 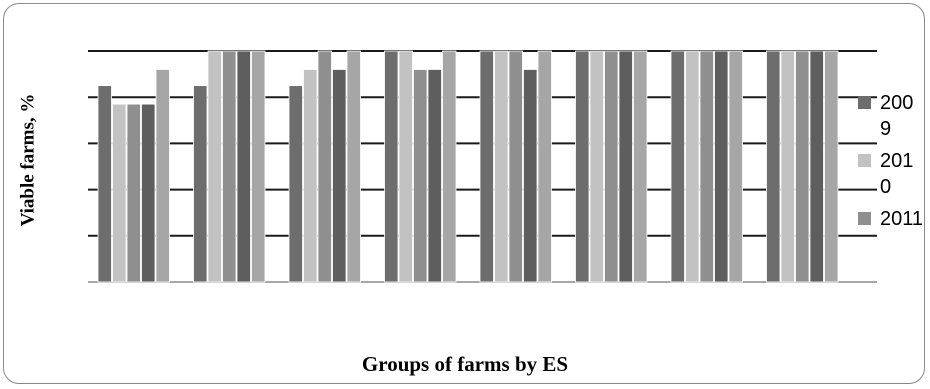 What do you see at coordinates (465, 364) in the screenshot?
I see `x-axis-label: Groups of farms by ES` at bounding box center [465, 364].